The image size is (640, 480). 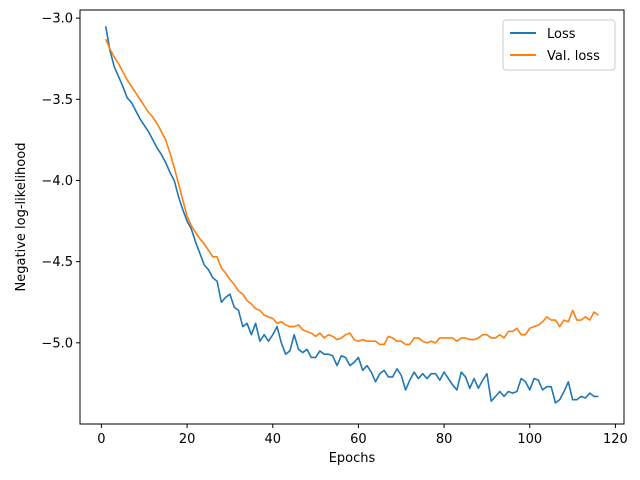 I want to click on y-axis-ticks: −5.0 −4.5 −4.0 −3.5 −3.0, so click(x=60, y=181).